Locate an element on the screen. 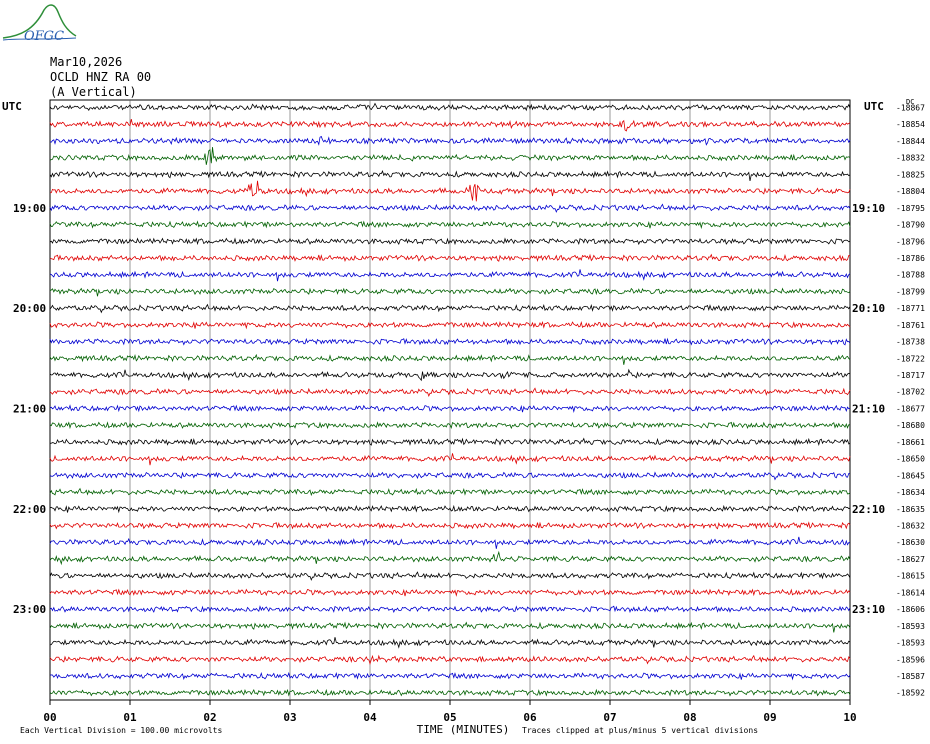 Image resolution: width=930 pixels, height=744 pixels. dc-corner-label: DC is located at coordinates (910, 102).